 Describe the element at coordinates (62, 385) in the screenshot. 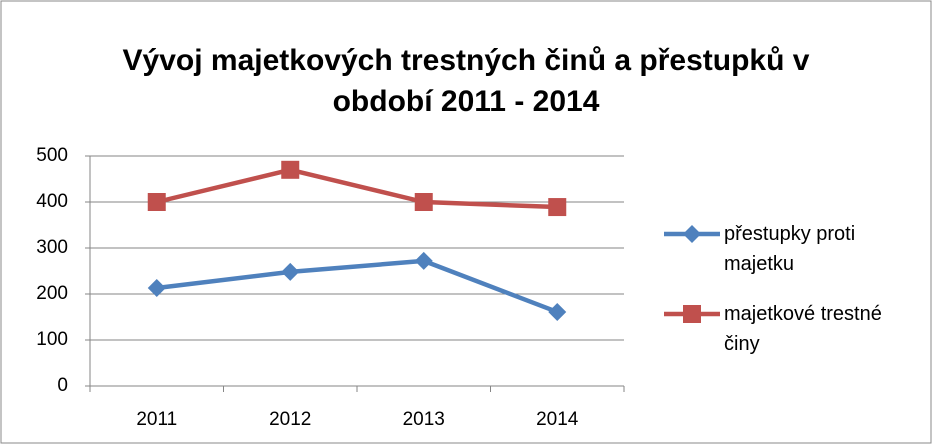

I see `y-tick-label: 0` at that location.